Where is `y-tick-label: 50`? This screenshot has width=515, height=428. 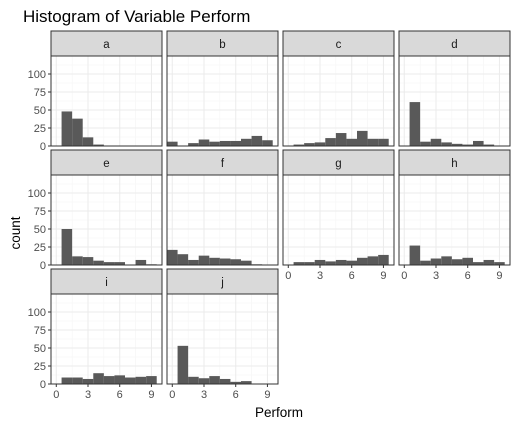
y-tick-label: 50 is located at coordinates (40, 349).